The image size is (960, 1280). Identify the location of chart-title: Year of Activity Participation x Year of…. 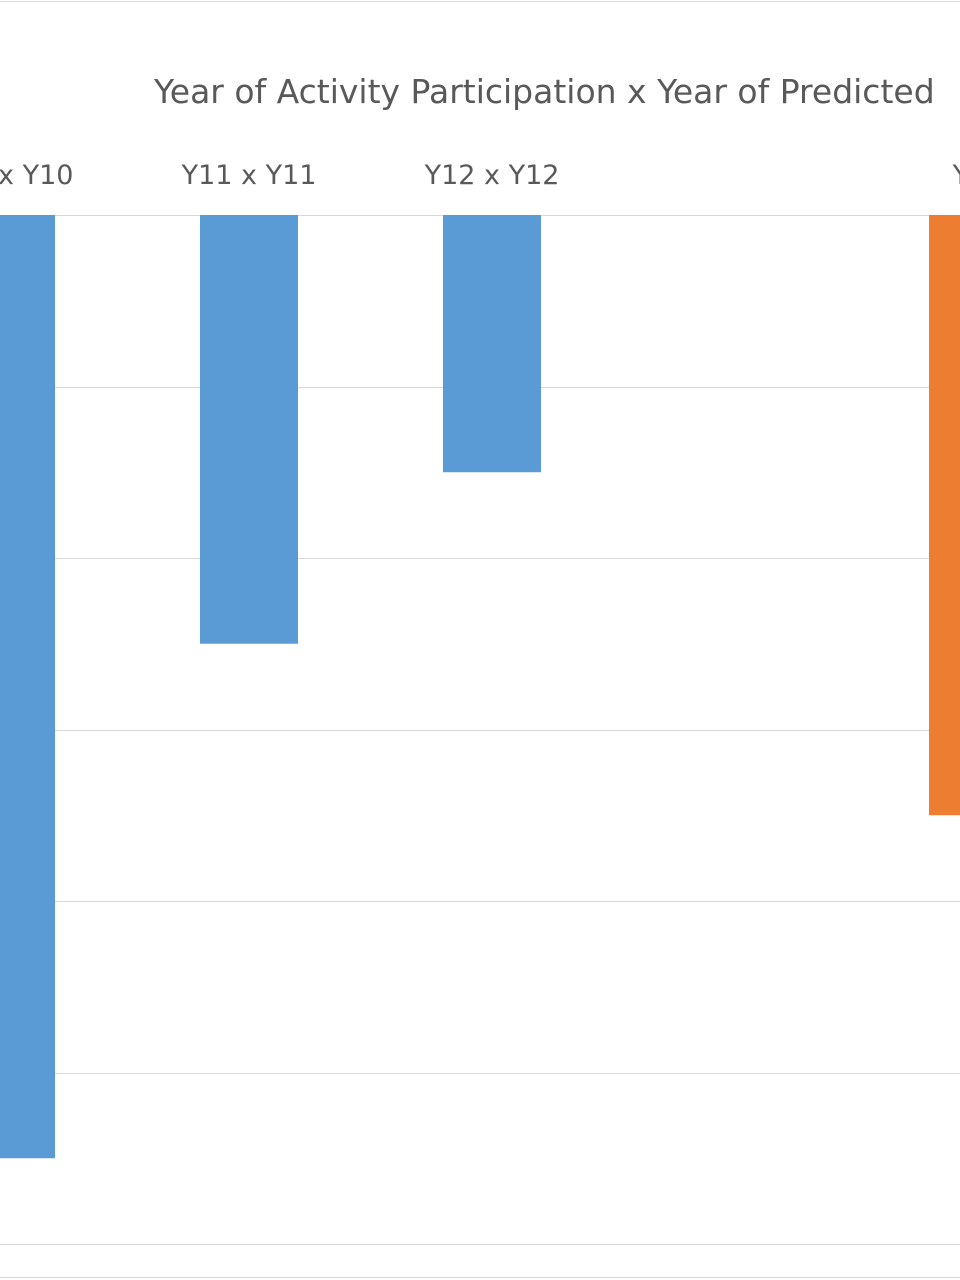
(544, 91).